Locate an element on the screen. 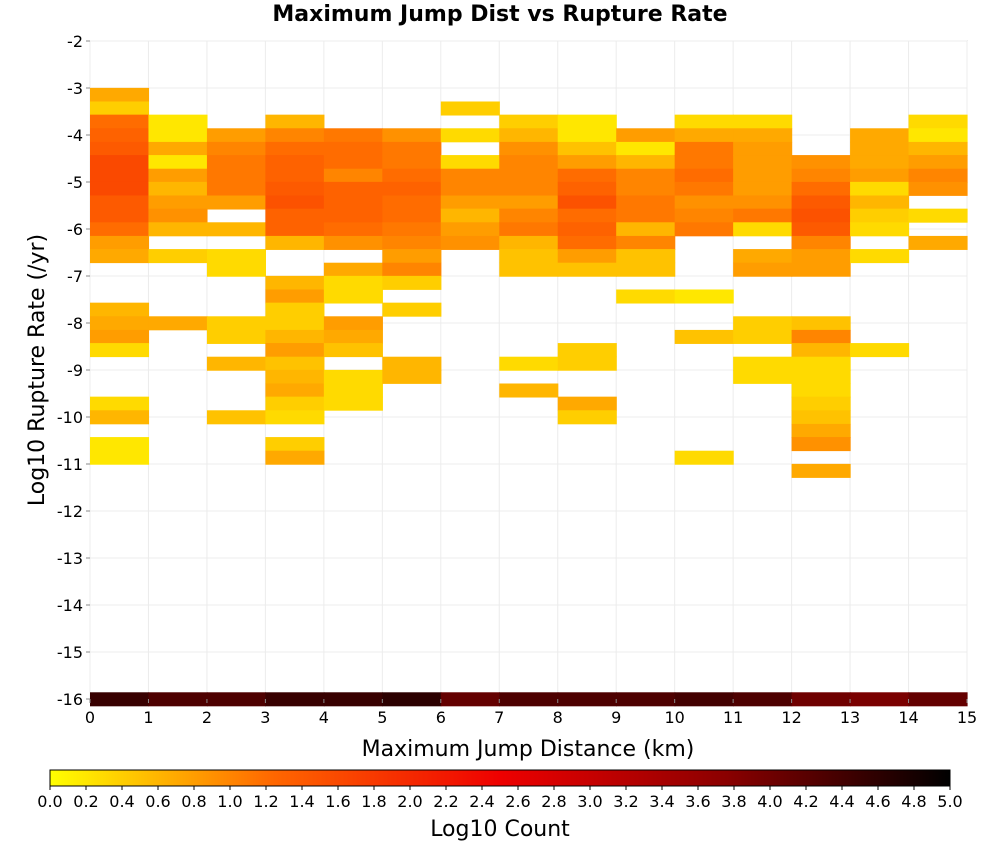  colorbar-tick-label: 4.0 is located at coordinates (769, 801).